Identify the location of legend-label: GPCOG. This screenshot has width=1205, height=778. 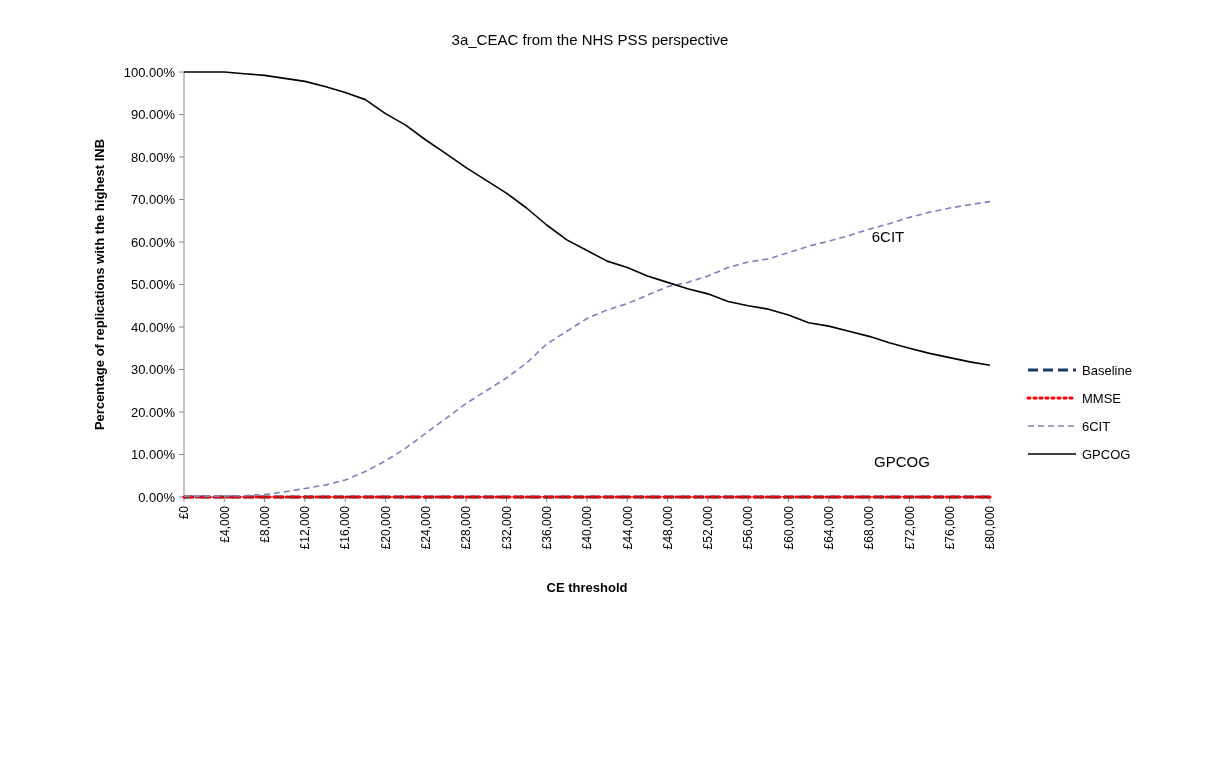
(1106, 454).